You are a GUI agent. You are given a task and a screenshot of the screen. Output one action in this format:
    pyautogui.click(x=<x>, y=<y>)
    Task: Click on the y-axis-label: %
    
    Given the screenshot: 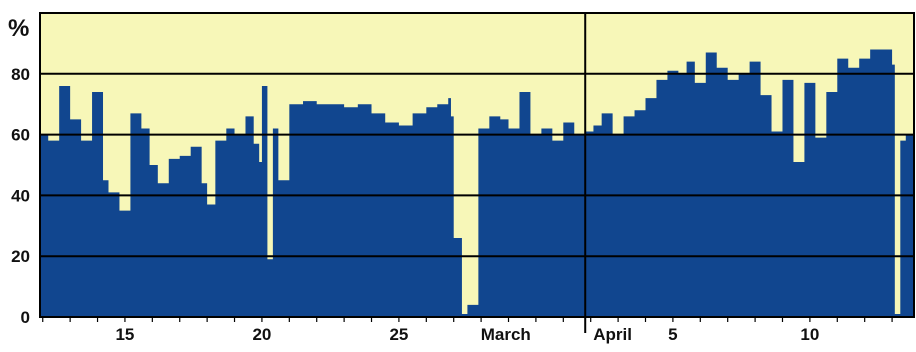 What is the action you would take?
    pyautogui.click(x=18, y=28)
    